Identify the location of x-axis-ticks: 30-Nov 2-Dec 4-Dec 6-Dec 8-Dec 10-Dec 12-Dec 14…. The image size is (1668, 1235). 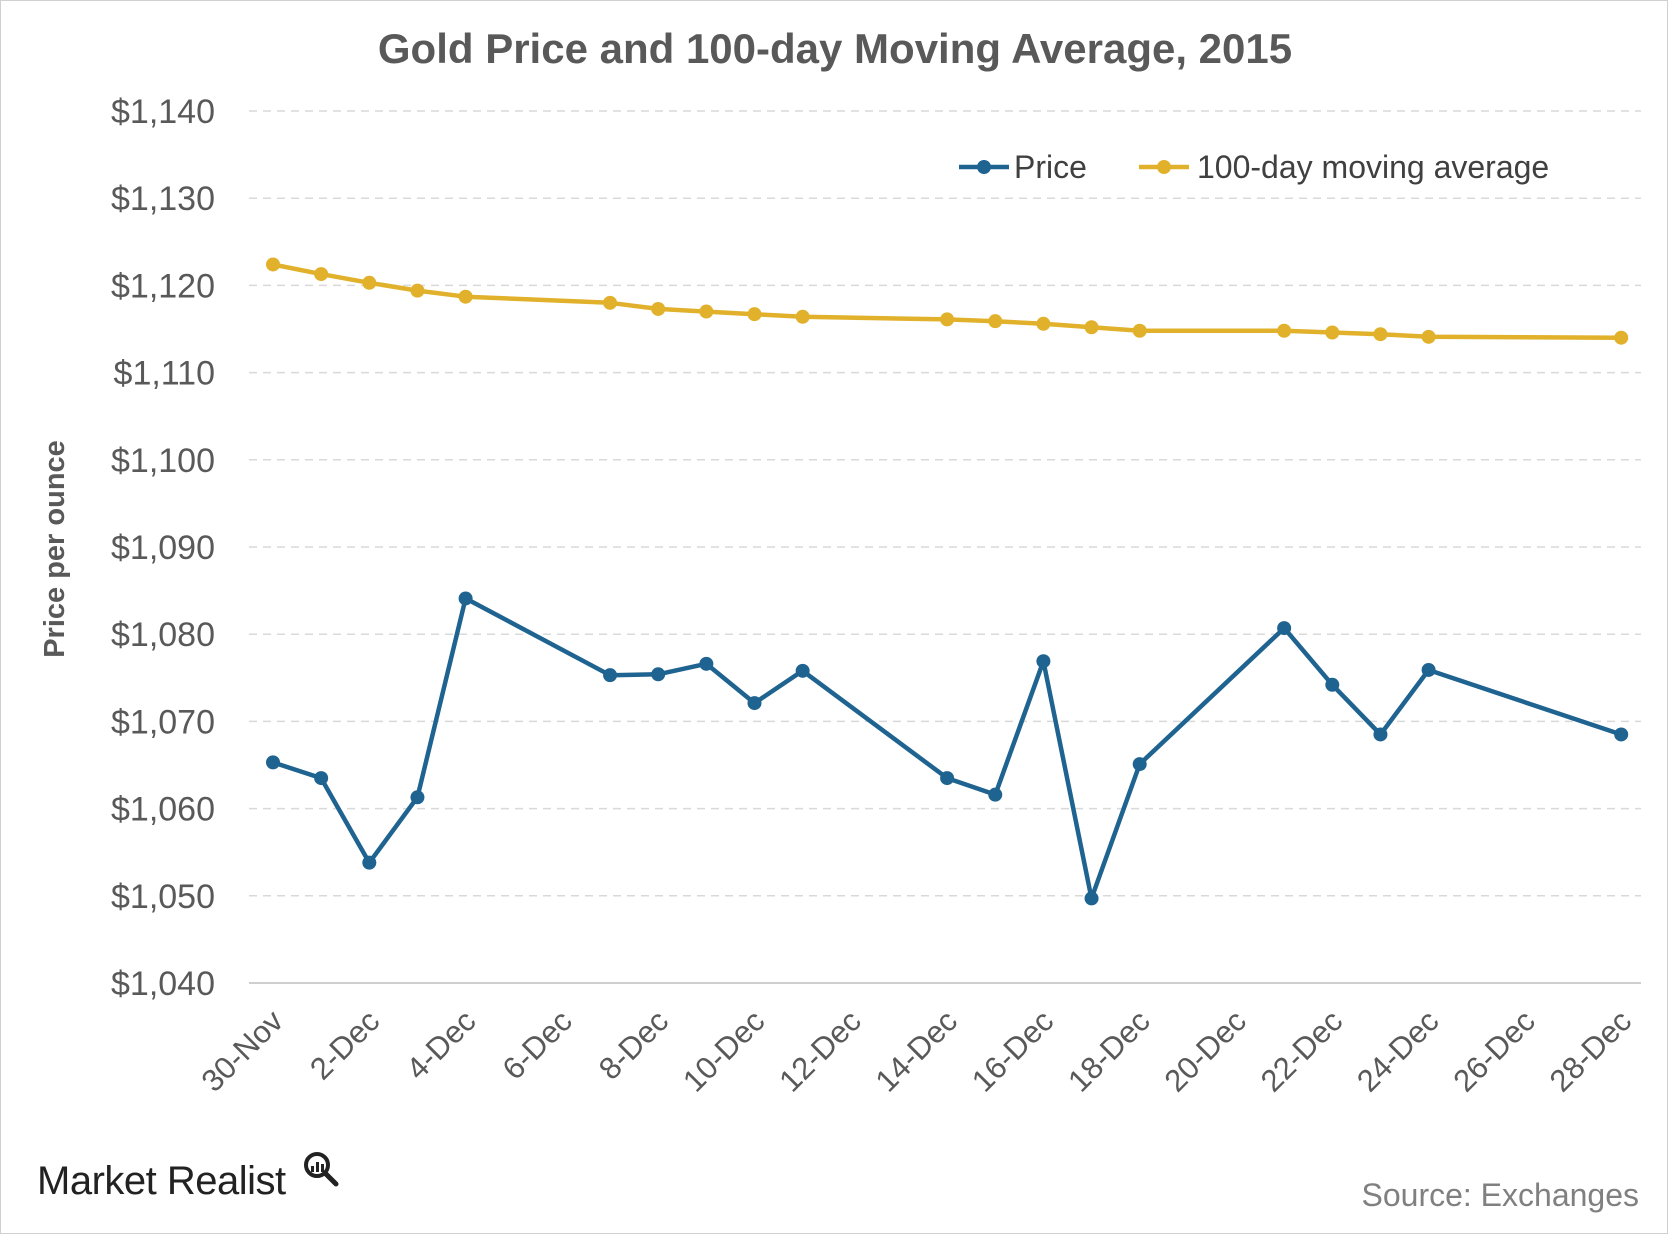
(917, 1051).